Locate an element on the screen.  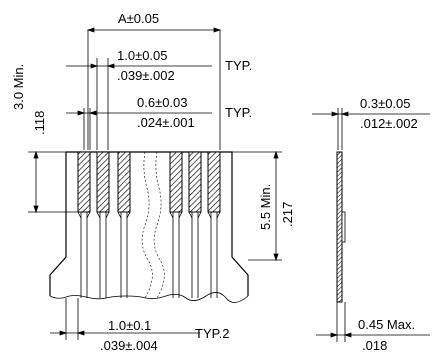
break-line-right is located at coordinates (159, 225).